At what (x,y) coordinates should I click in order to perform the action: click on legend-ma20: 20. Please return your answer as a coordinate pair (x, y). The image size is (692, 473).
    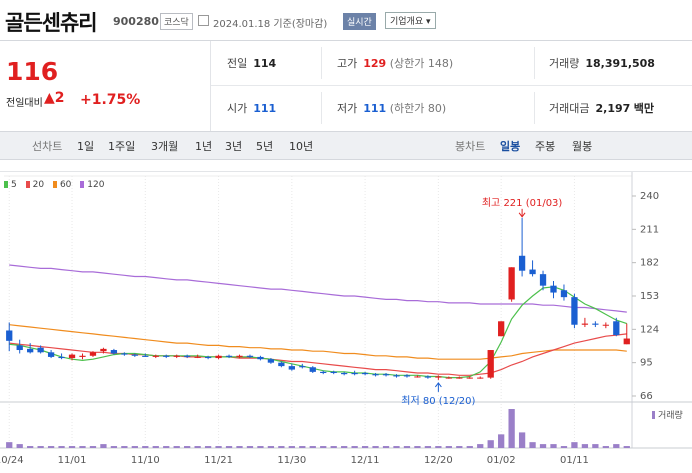
    Looking at the image, I should click on (34, 185).